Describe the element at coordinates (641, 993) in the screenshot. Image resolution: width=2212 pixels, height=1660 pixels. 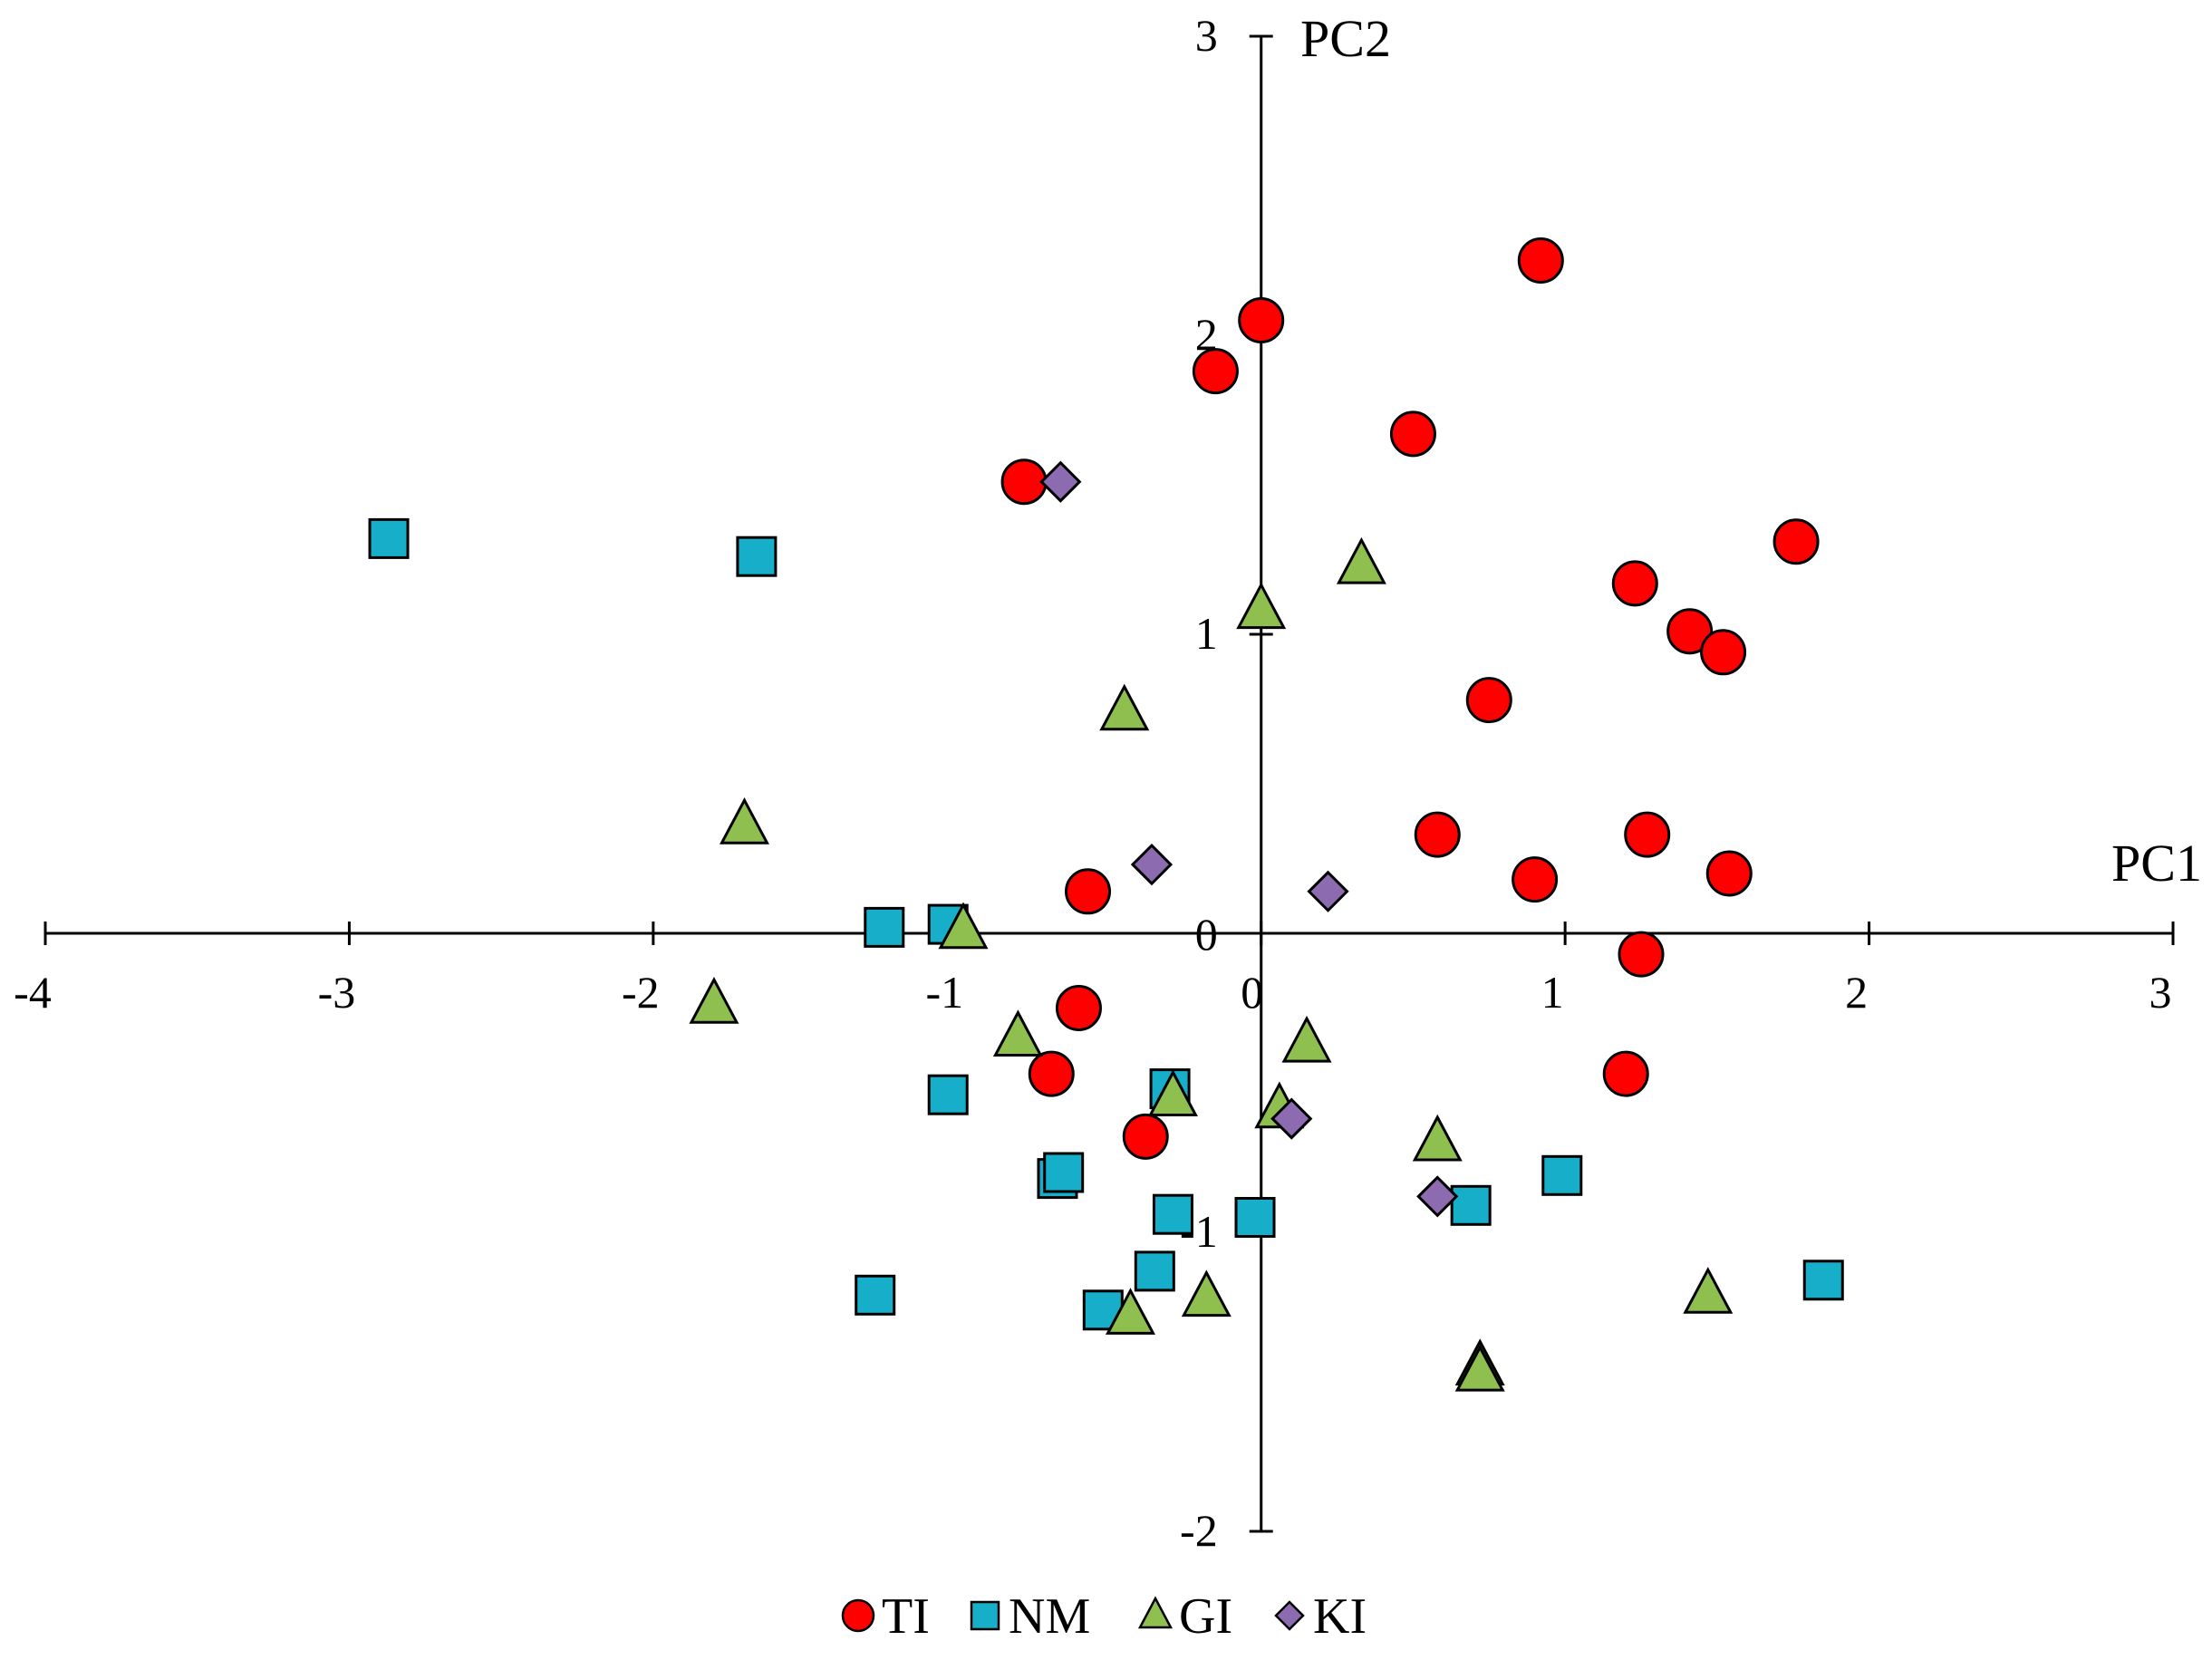
I see `x-tick-label: -2` at that location.